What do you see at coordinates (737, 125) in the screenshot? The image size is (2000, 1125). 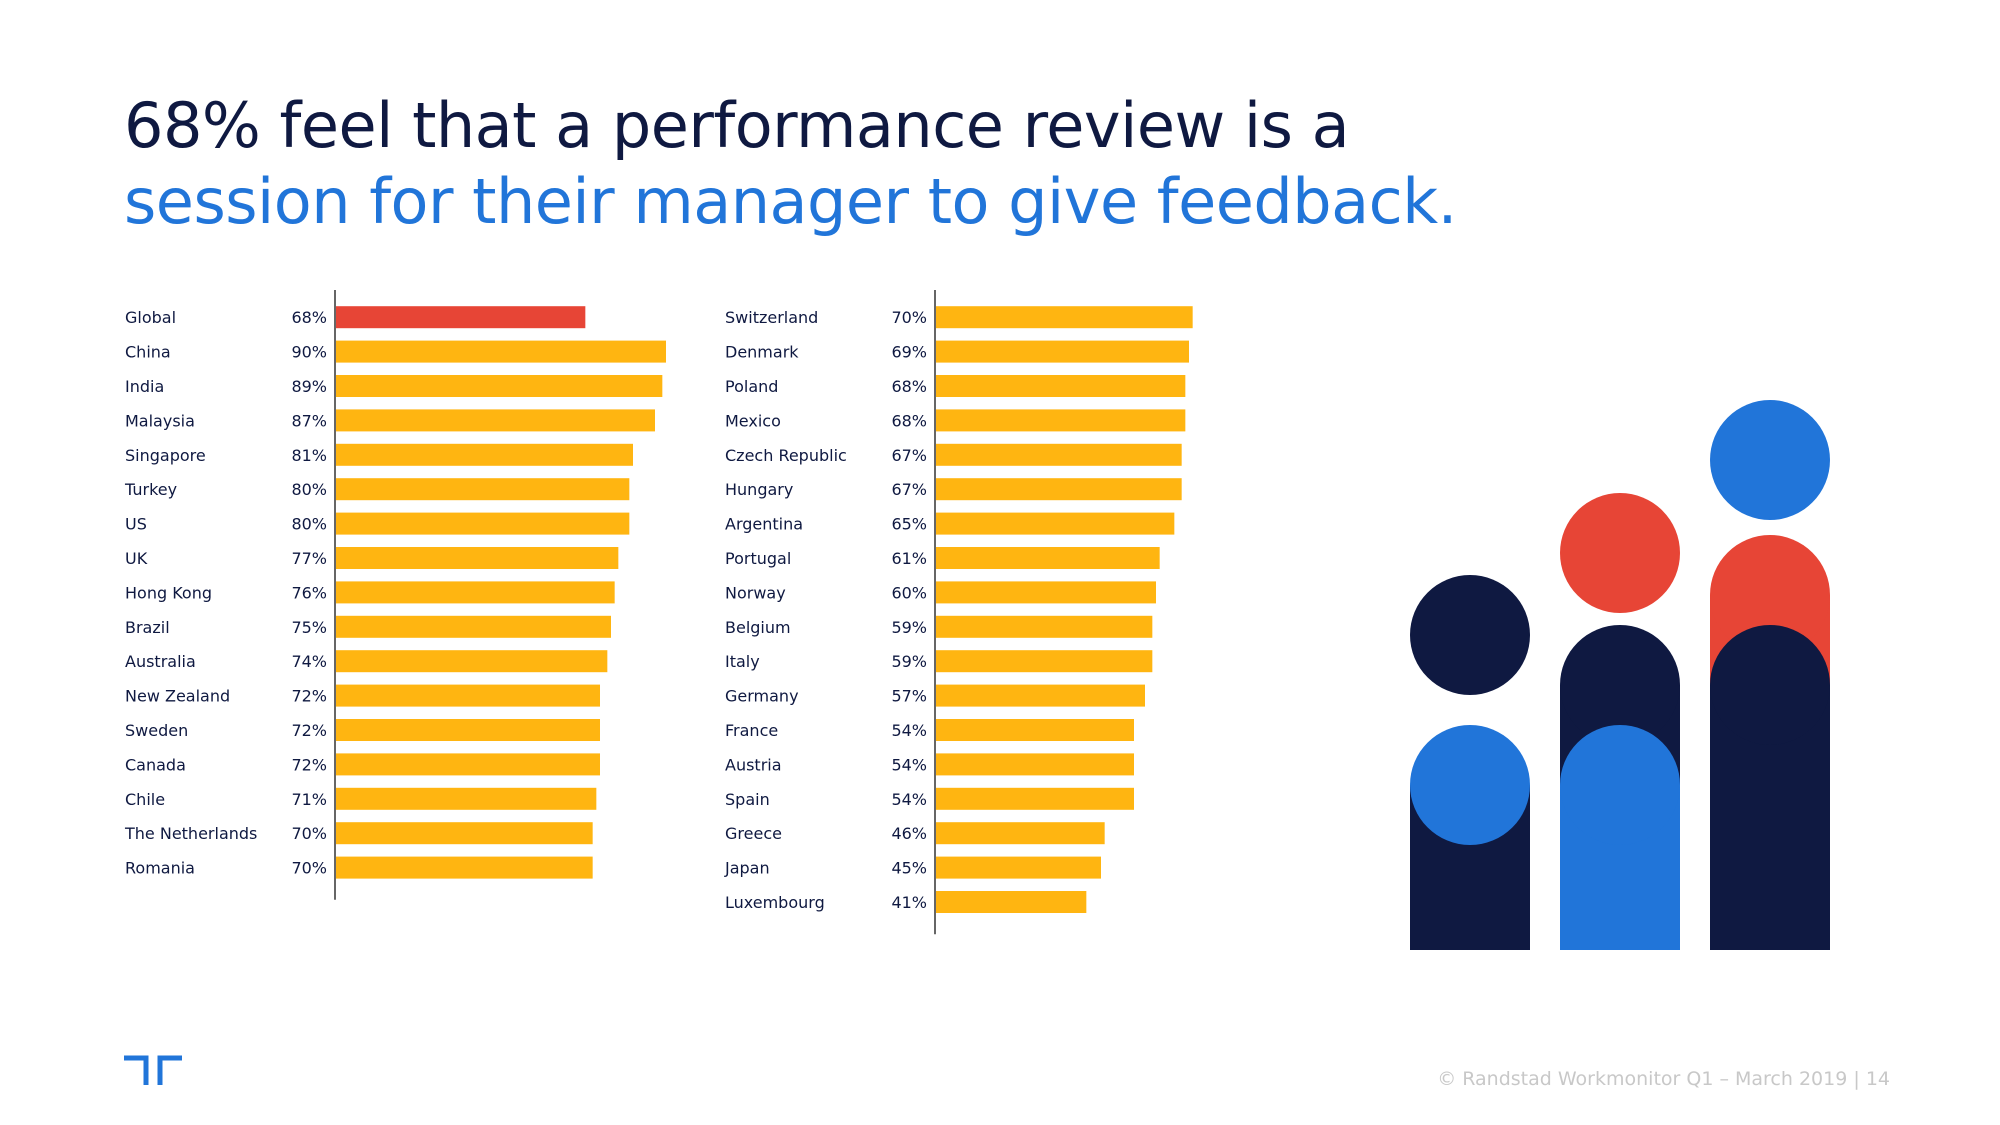 I see `title-line-1: 68% feel that a performance review is a` at bounding box center [737, 125].